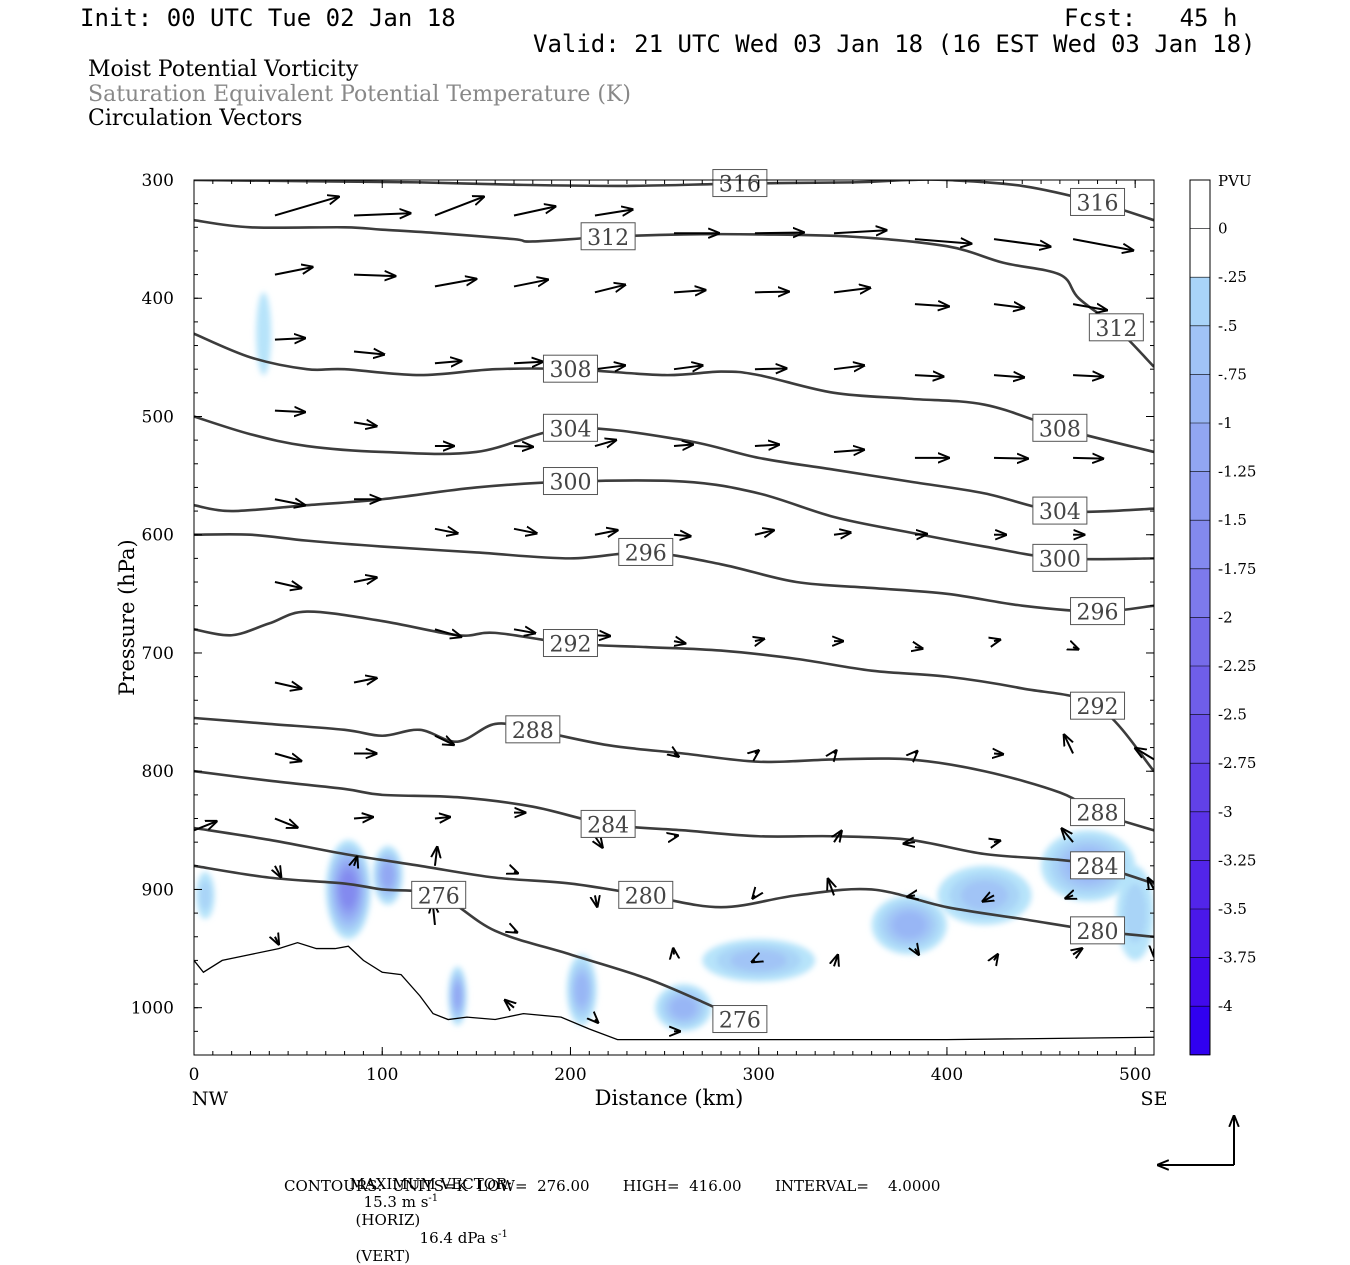 The height and width of the screenshot is (1265, 1350). I want to click on y-tick-label: 300, so click(158, 181).